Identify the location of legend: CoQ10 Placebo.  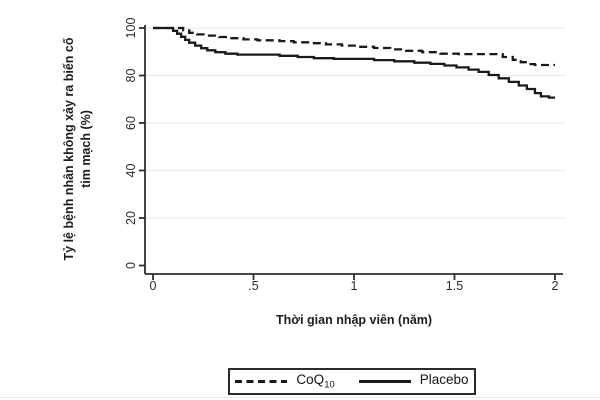
(352, 381).